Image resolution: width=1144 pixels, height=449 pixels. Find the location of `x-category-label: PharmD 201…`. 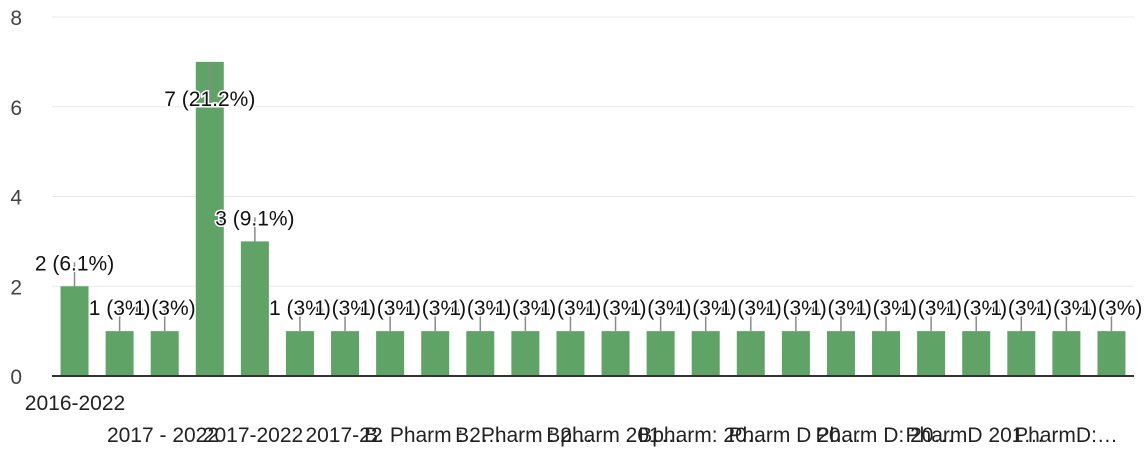

x-category-label: PharmD 201… is located at coordinates (975, 435).